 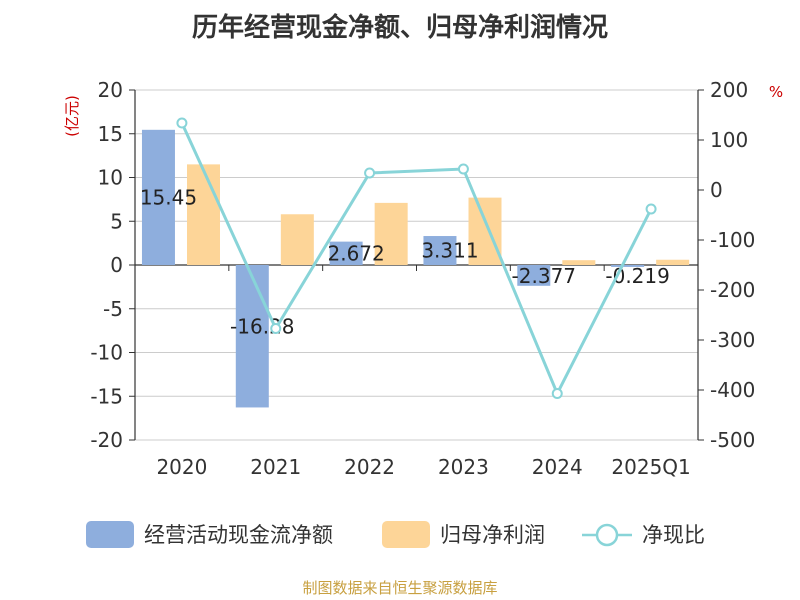 I want to click on right-tick-label: -300, so click(x=732, y=340).